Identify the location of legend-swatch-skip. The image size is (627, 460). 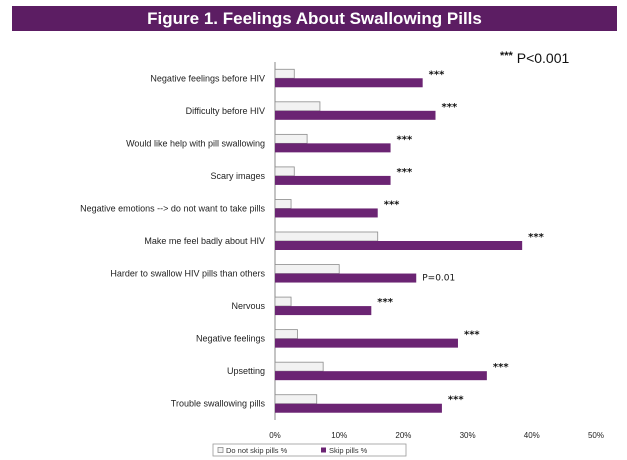
(323, 450).